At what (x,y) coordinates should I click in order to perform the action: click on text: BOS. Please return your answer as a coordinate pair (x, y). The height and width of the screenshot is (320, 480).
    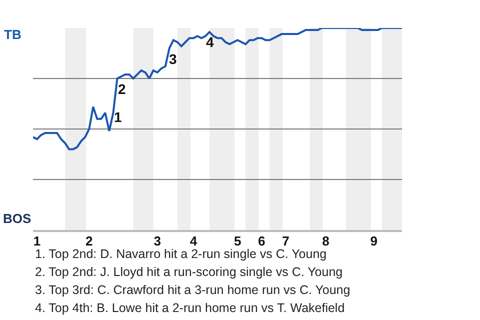
    Looking at the image, I should click on (17, 218).